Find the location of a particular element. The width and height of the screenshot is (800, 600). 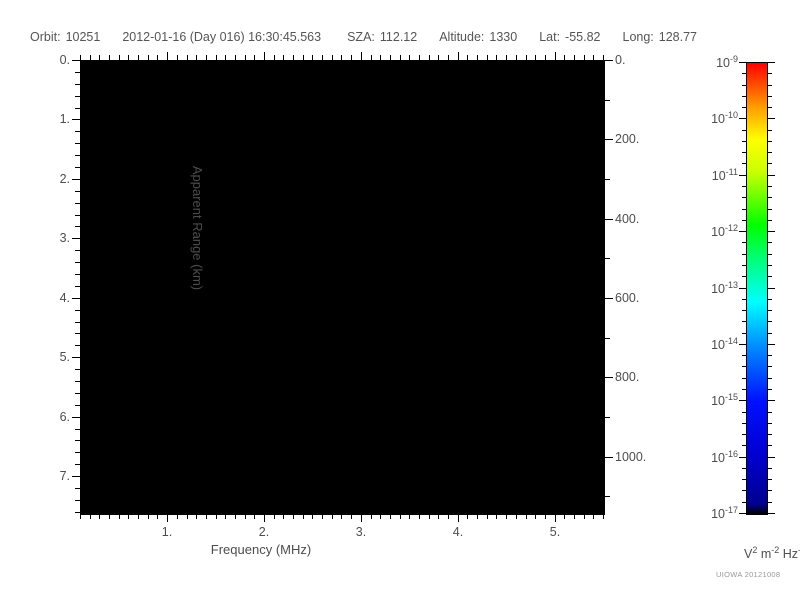

header-field: 2012-01-16 (Day 016) 16:30:45.563 is located at coordinates (221, 37).